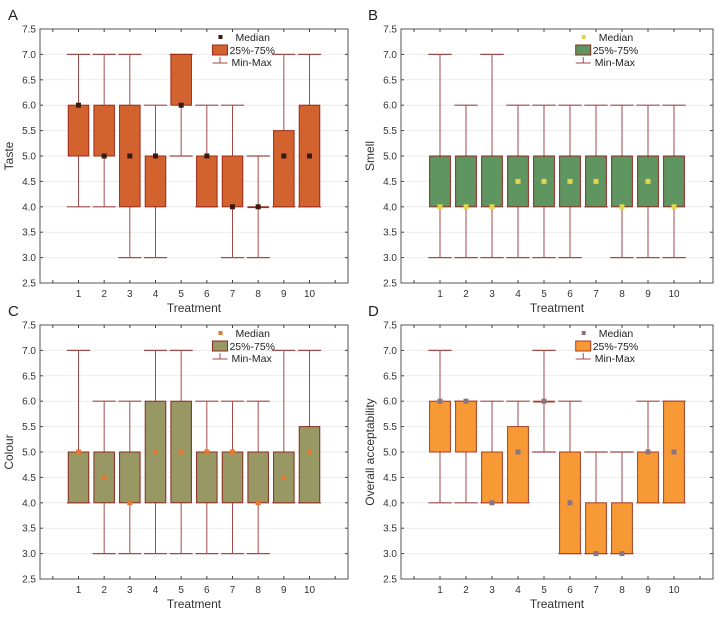 This screenshot has height=620, width=722. Describe the element at coordinates (370, 156) in the screenshot. I see `y-axis-label: Smell` at that location.